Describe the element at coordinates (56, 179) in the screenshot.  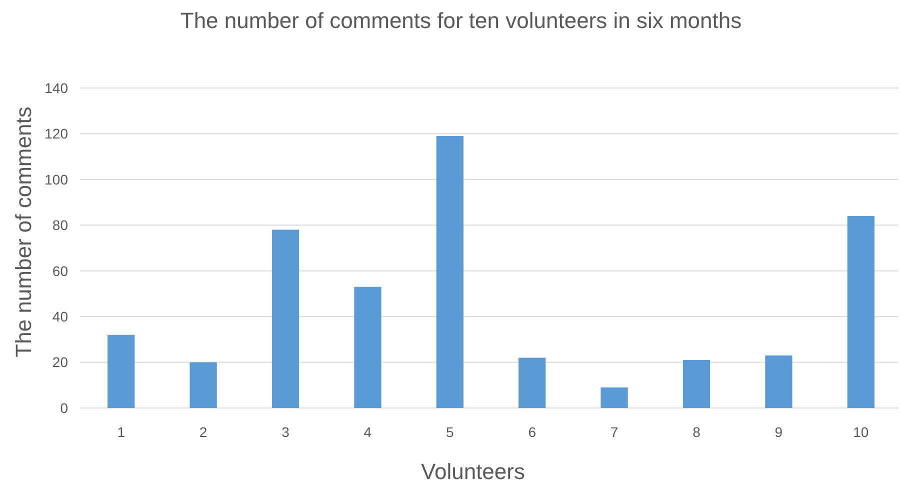
I see `y-tick-label: 100` at that location.